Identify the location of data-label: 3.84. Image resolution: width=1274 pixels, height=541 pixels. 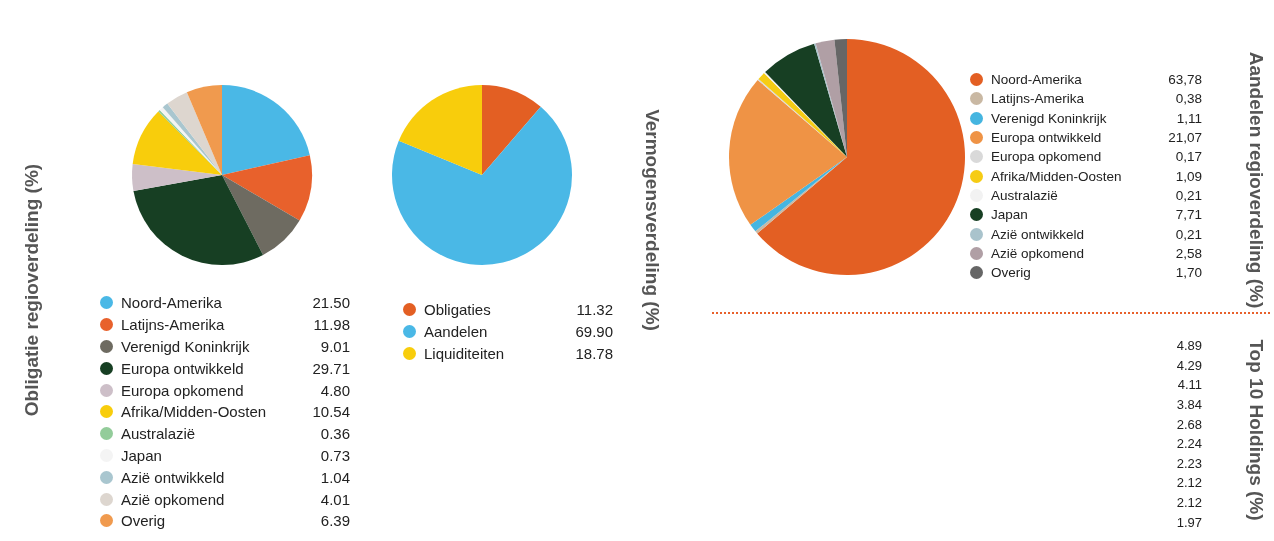
(1189, 405).